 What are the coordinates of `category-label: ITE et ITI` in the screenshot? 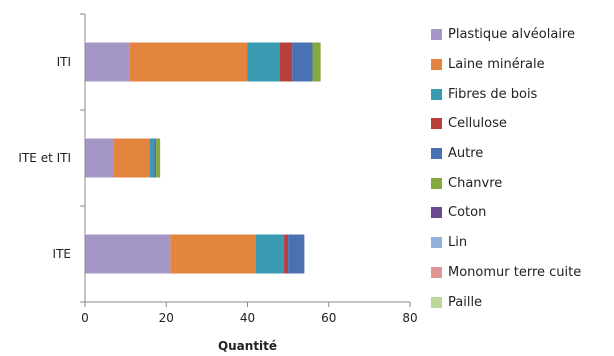 It's located at (44, 158).